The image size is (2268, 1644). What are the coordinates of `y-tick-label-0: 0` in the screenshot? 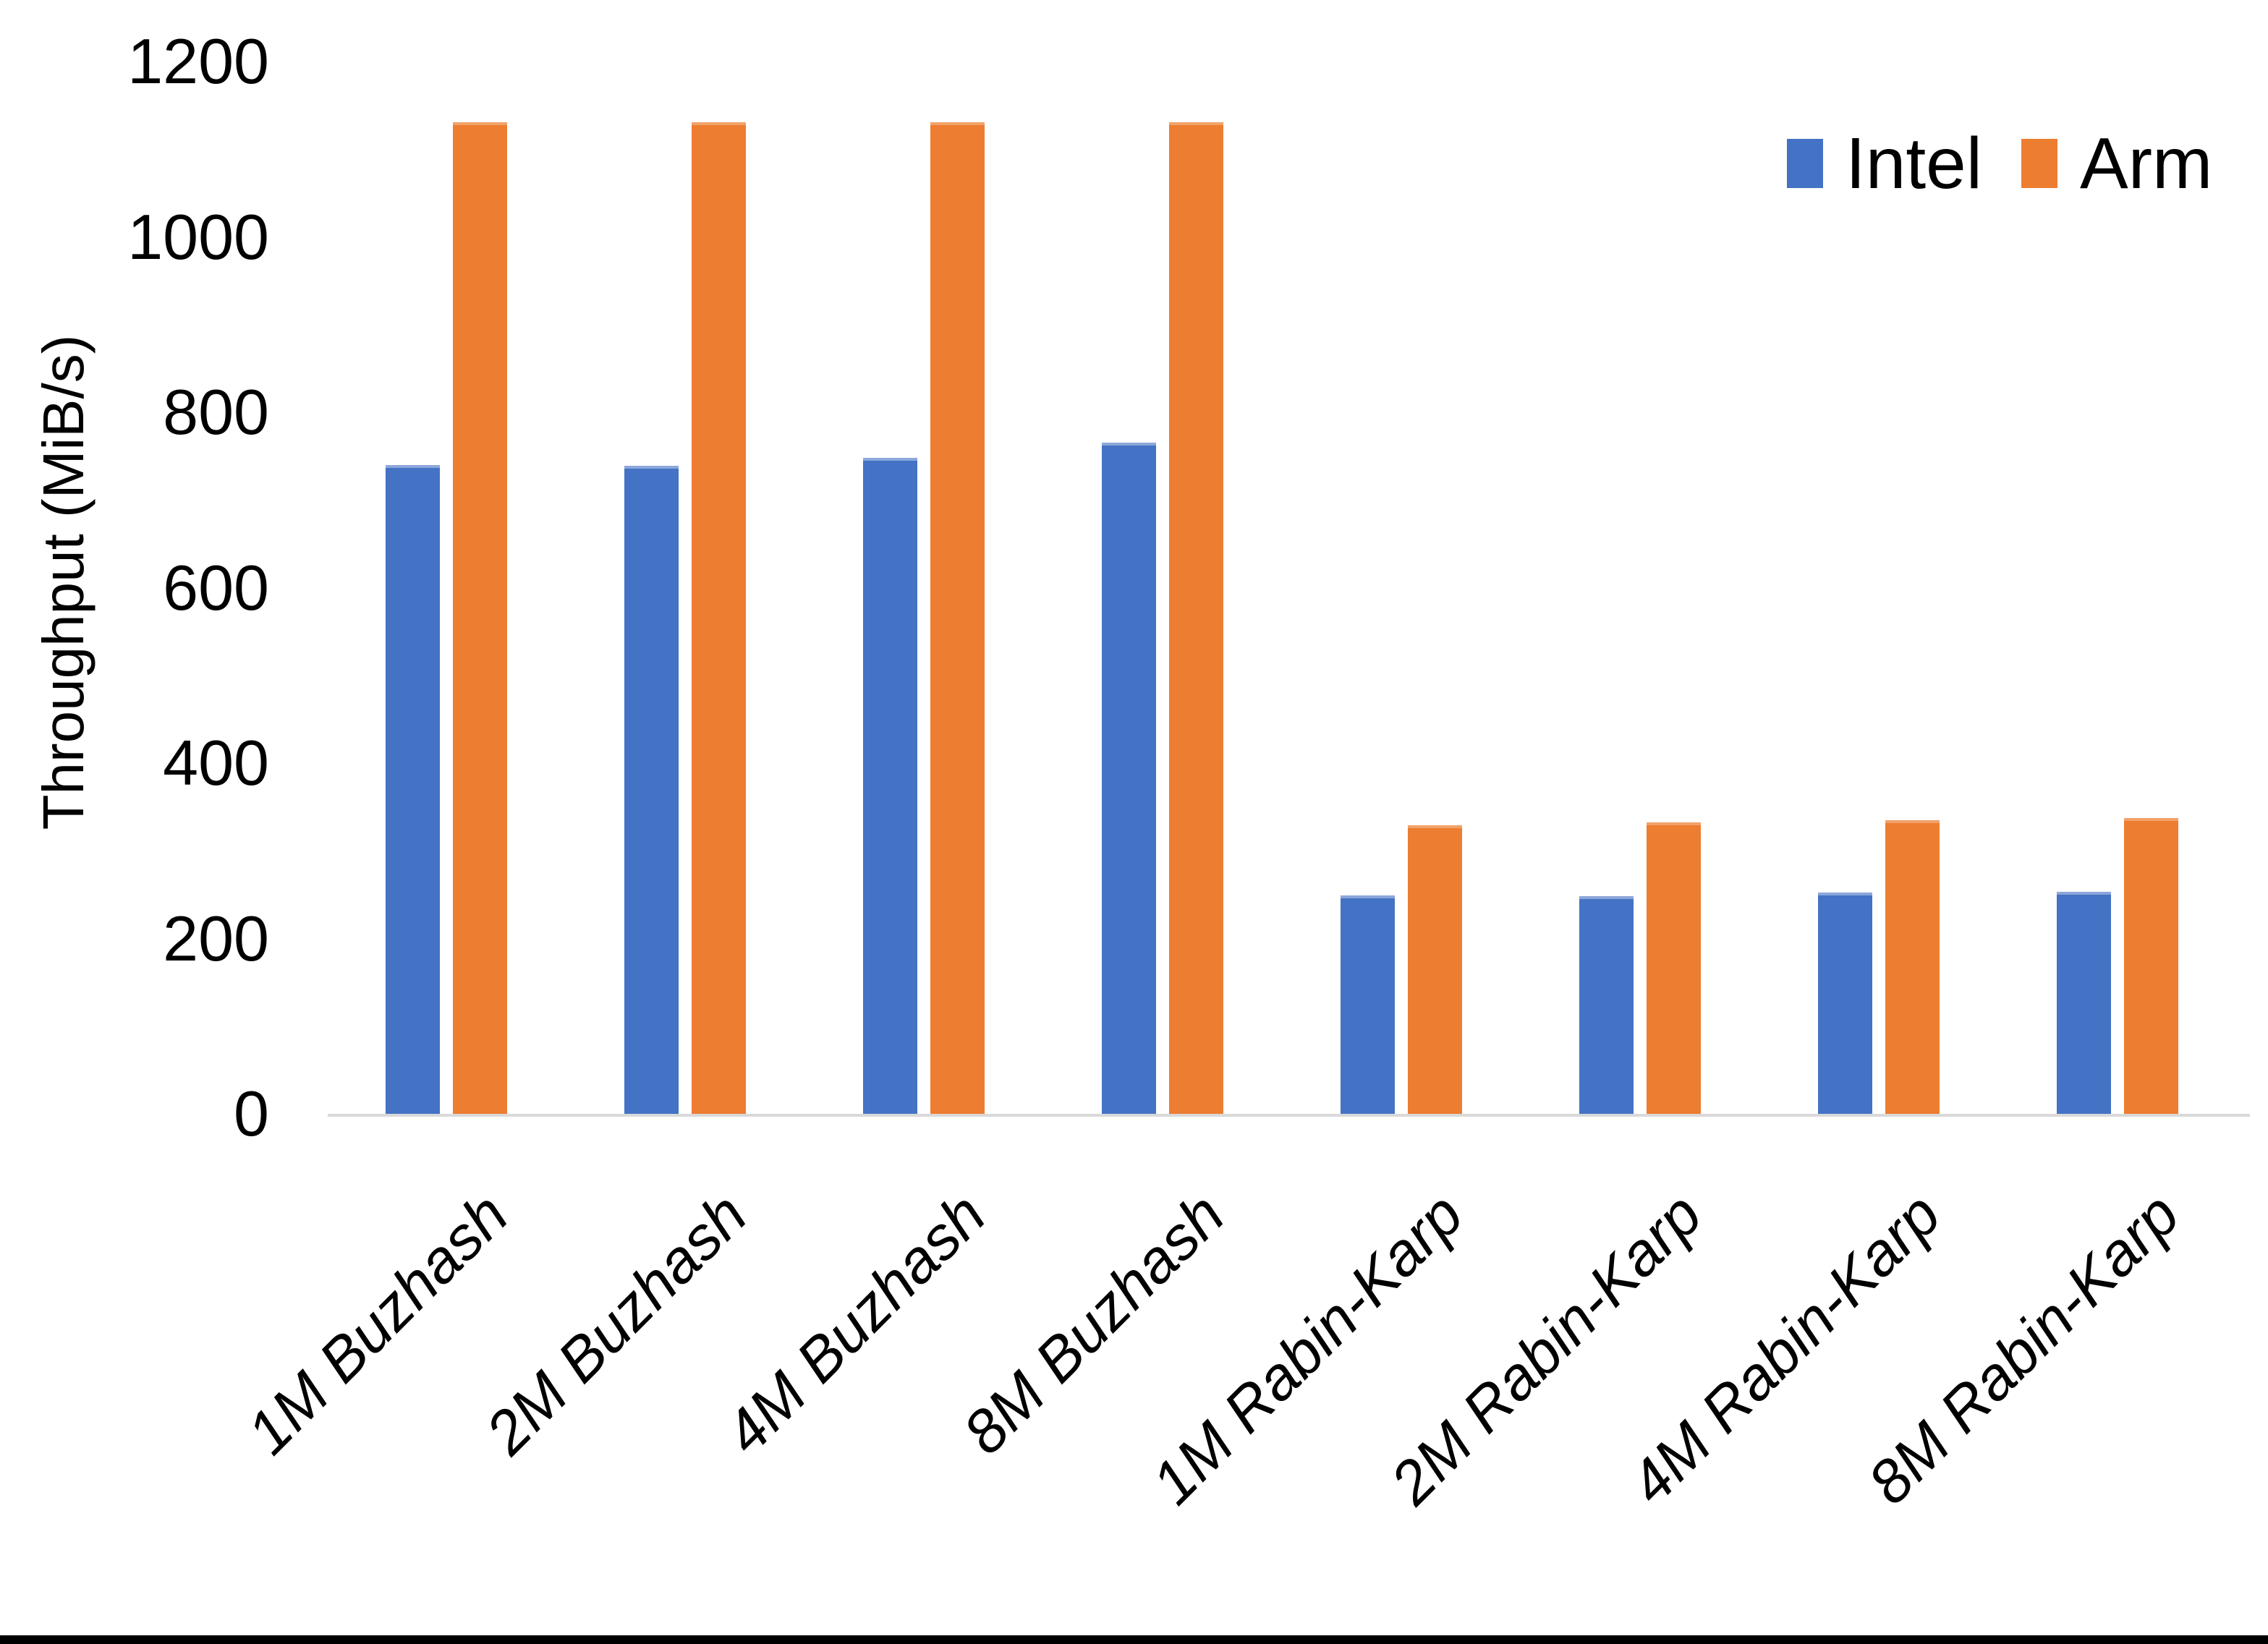 It's located at (252, 1113).